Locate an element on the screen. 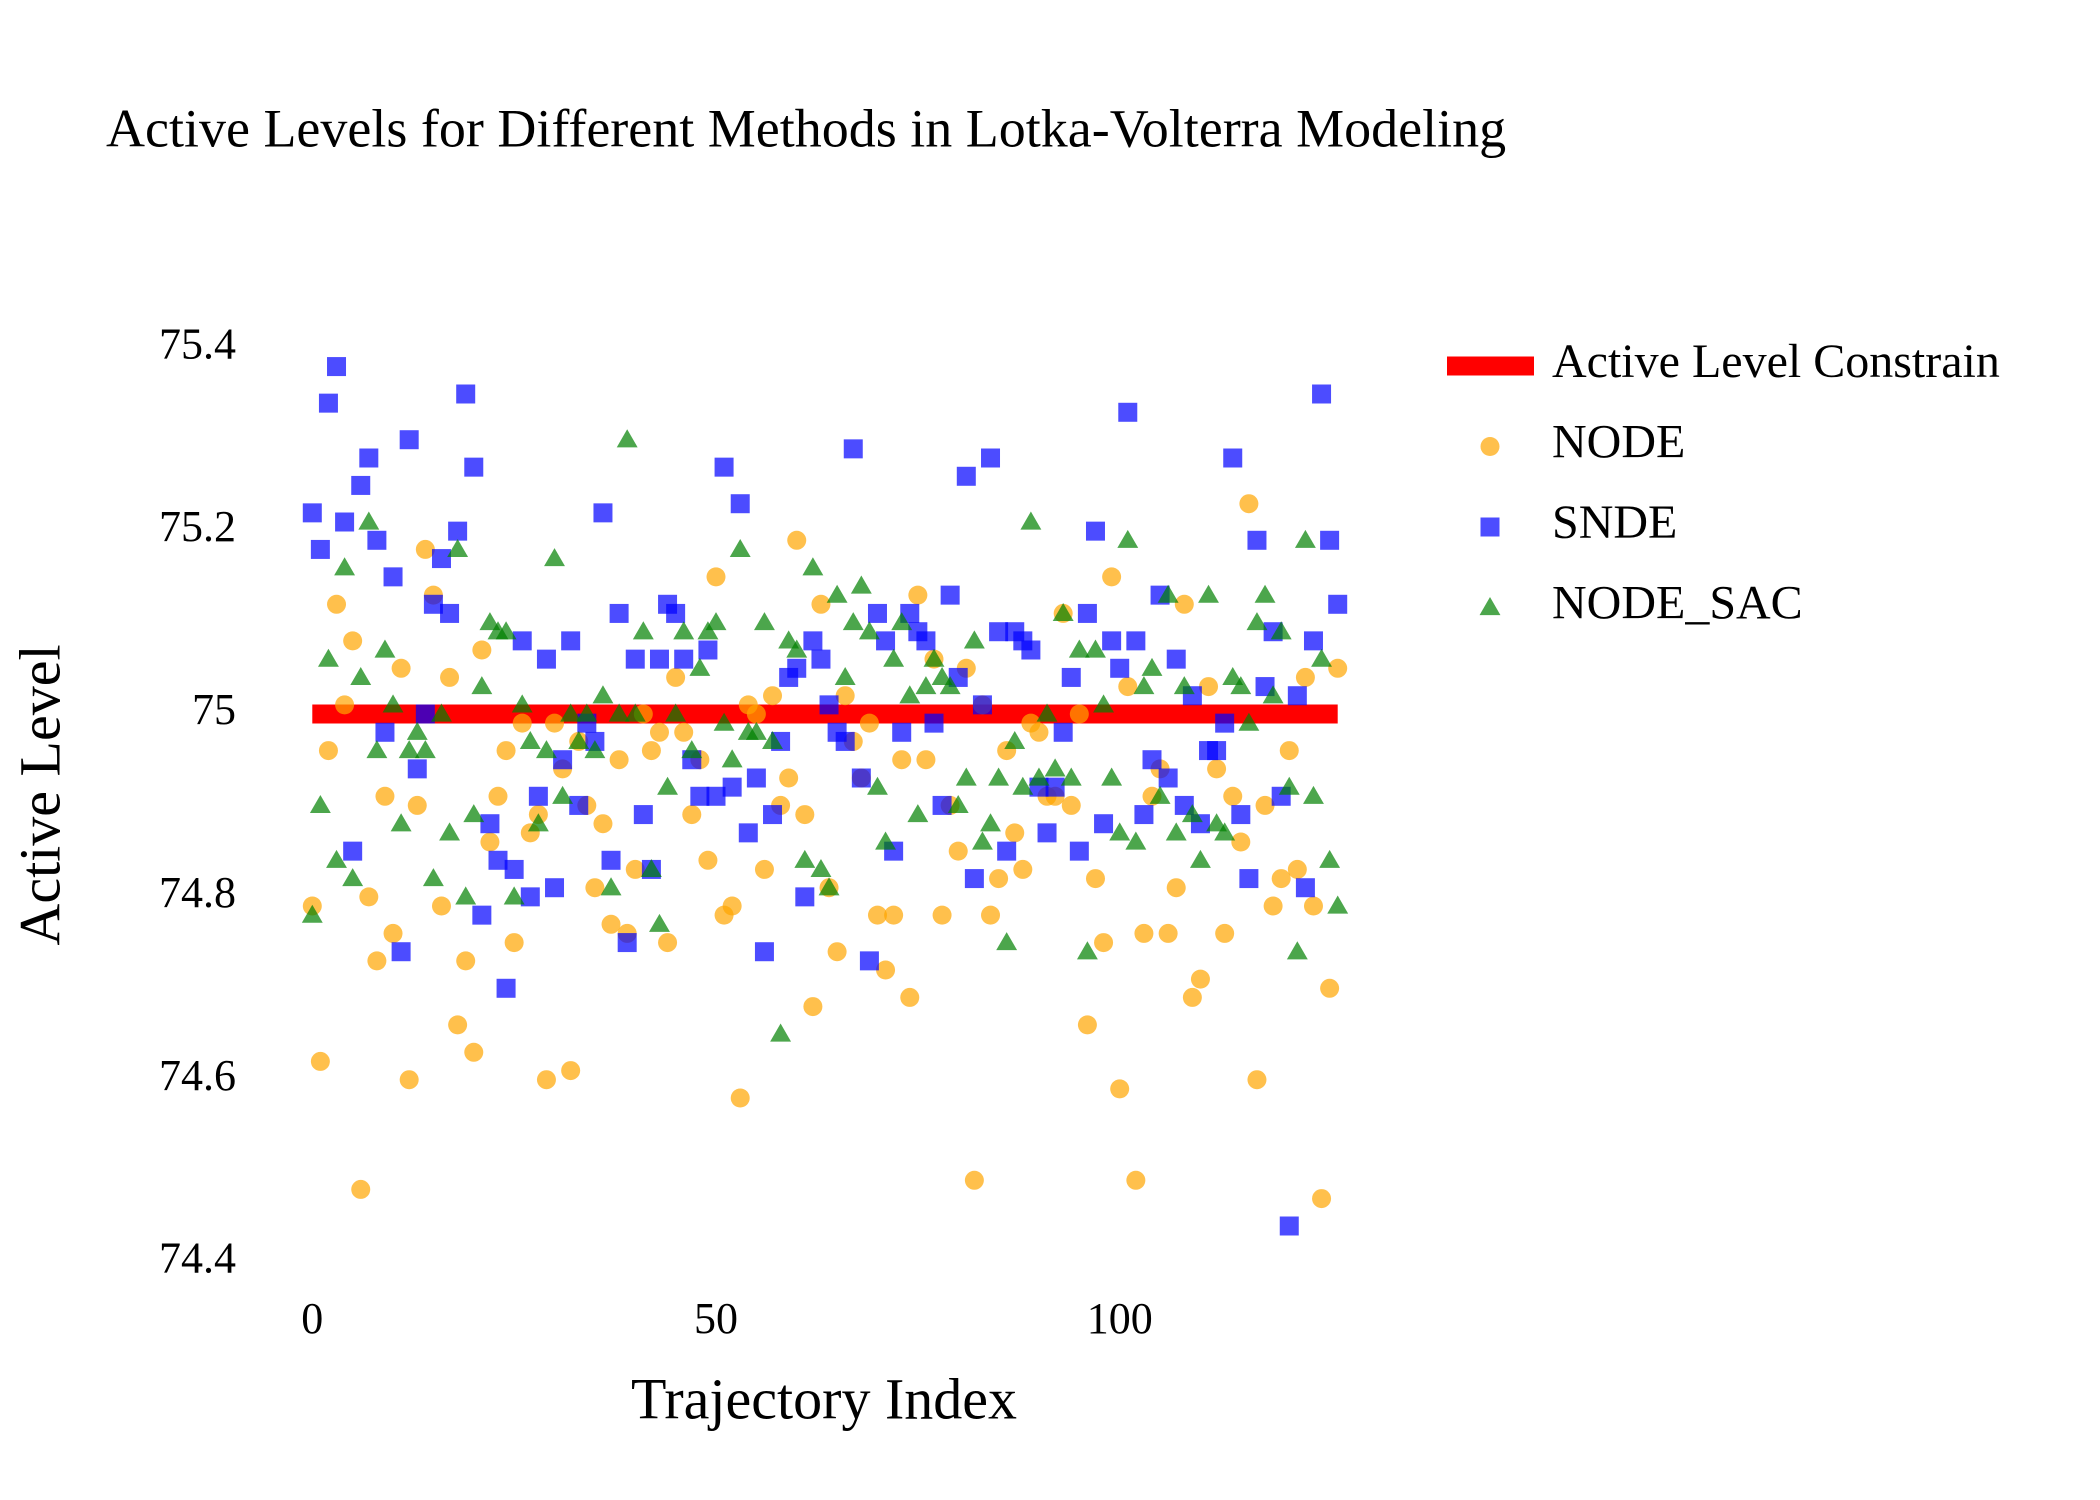 The width and height of the screenshot is (2100, 1500). x-tick-label: 50 is located at coordinates (716, 1318).